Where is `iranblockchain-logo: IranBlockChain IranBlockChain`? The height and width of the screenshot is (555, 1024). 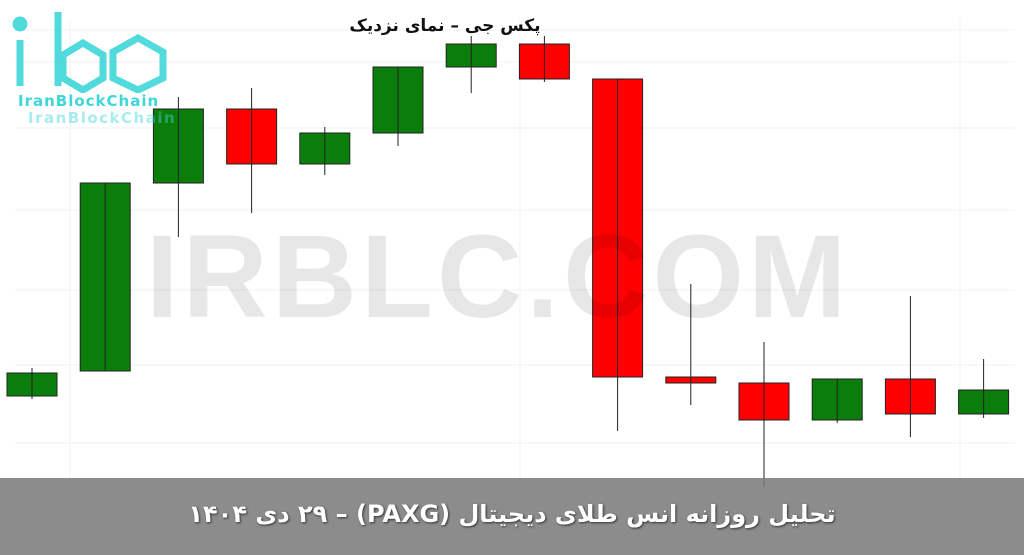
iranblockchain-logo: IranBlockChain IranBlockChain is located at coordinates (98, 67).